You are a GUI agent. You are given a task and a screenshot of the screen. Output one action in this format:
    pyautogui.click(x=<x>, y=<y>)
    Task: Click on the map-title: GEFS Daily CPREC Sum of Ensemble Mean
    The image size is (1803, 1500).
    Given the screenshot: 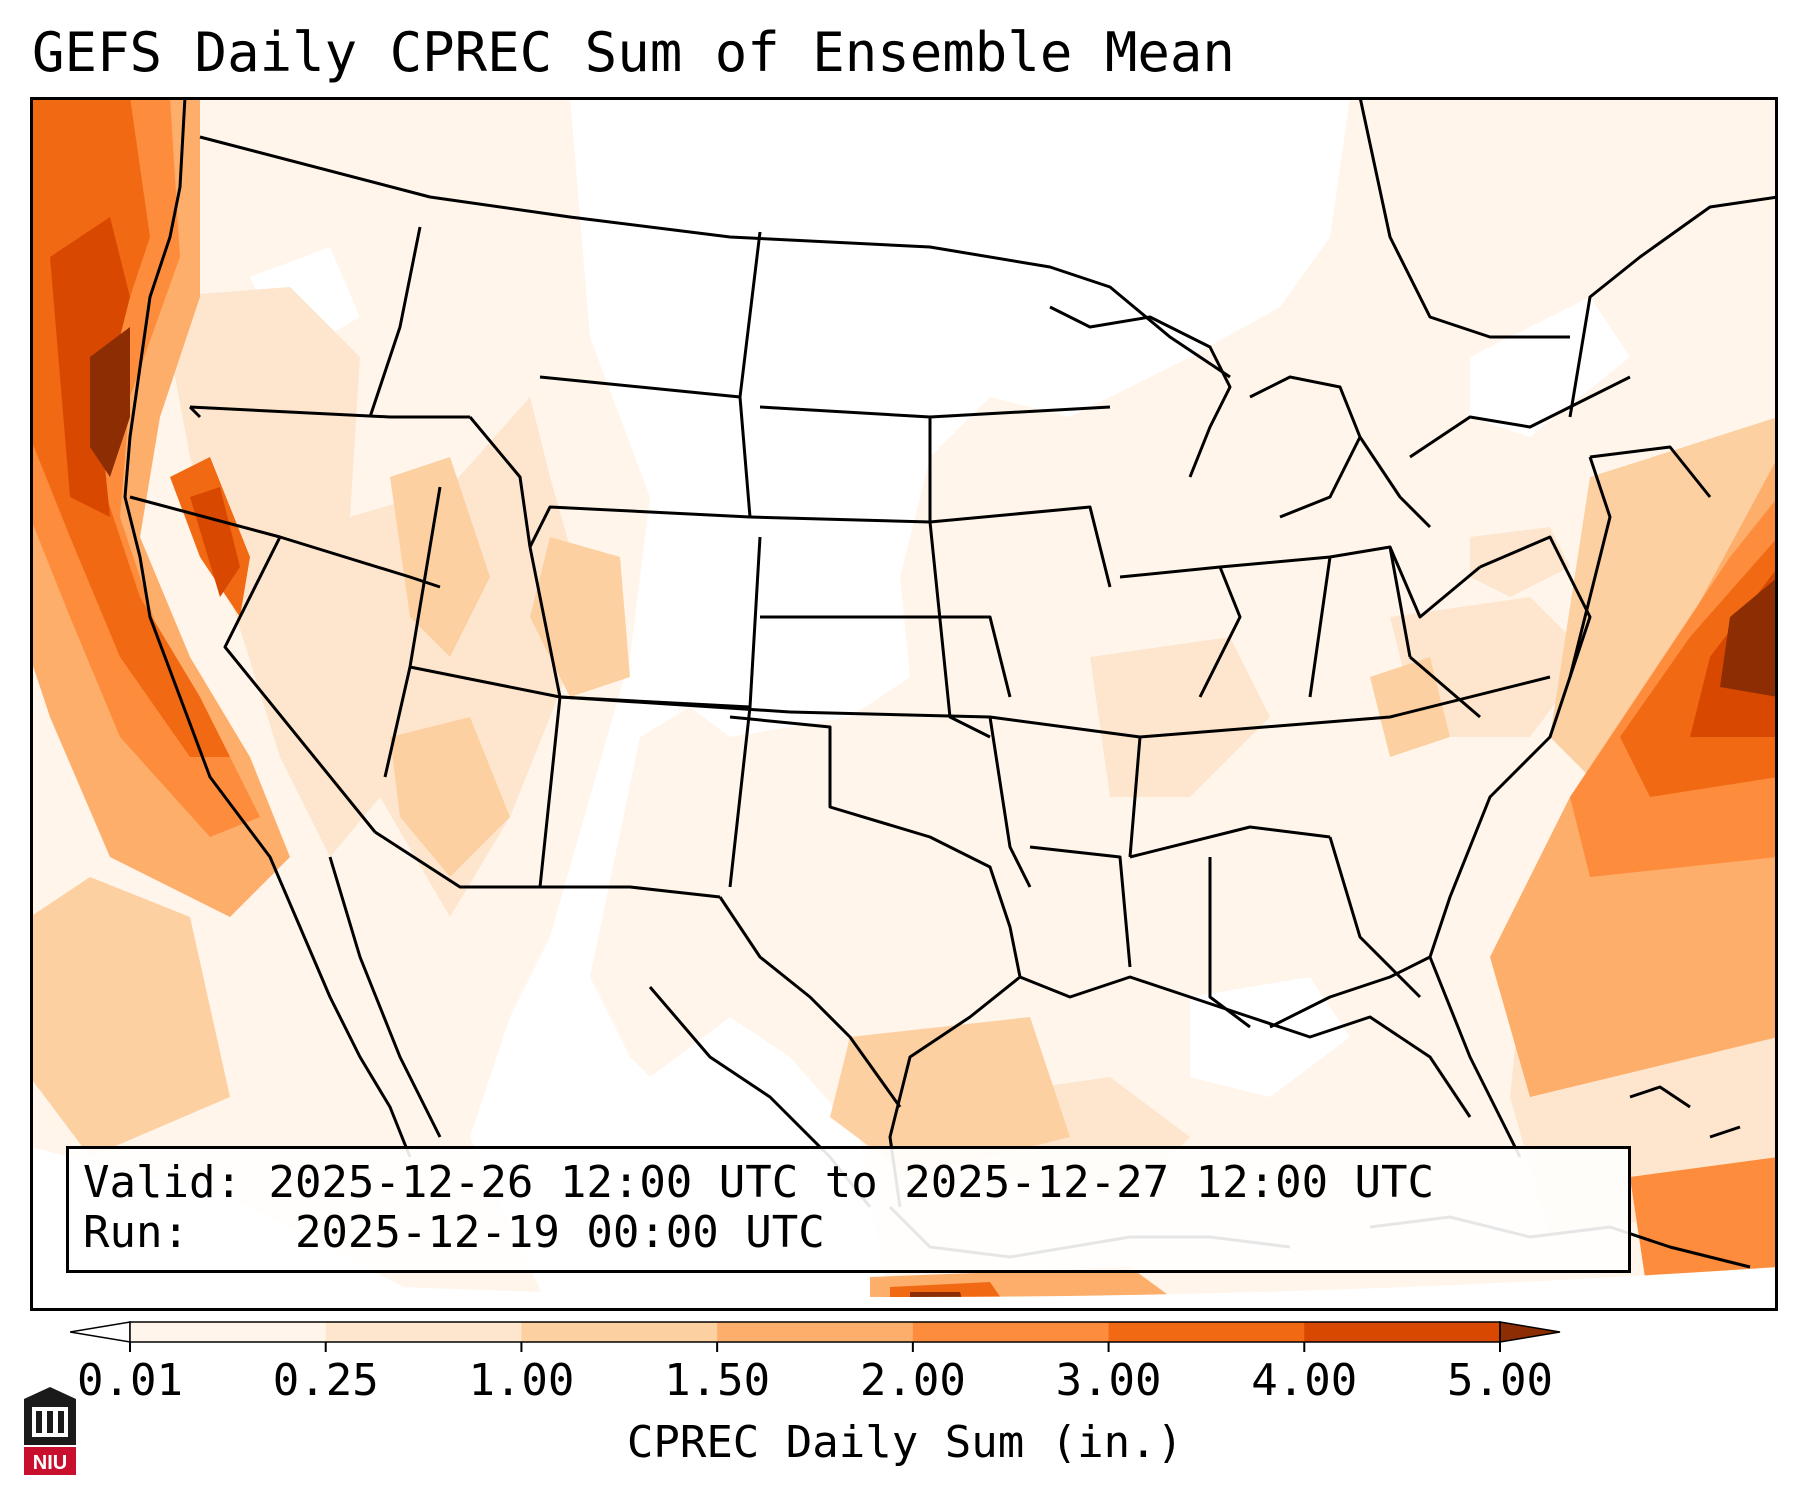 What is the action you would take?
    pyautogui.click(x=633, y=52)
    